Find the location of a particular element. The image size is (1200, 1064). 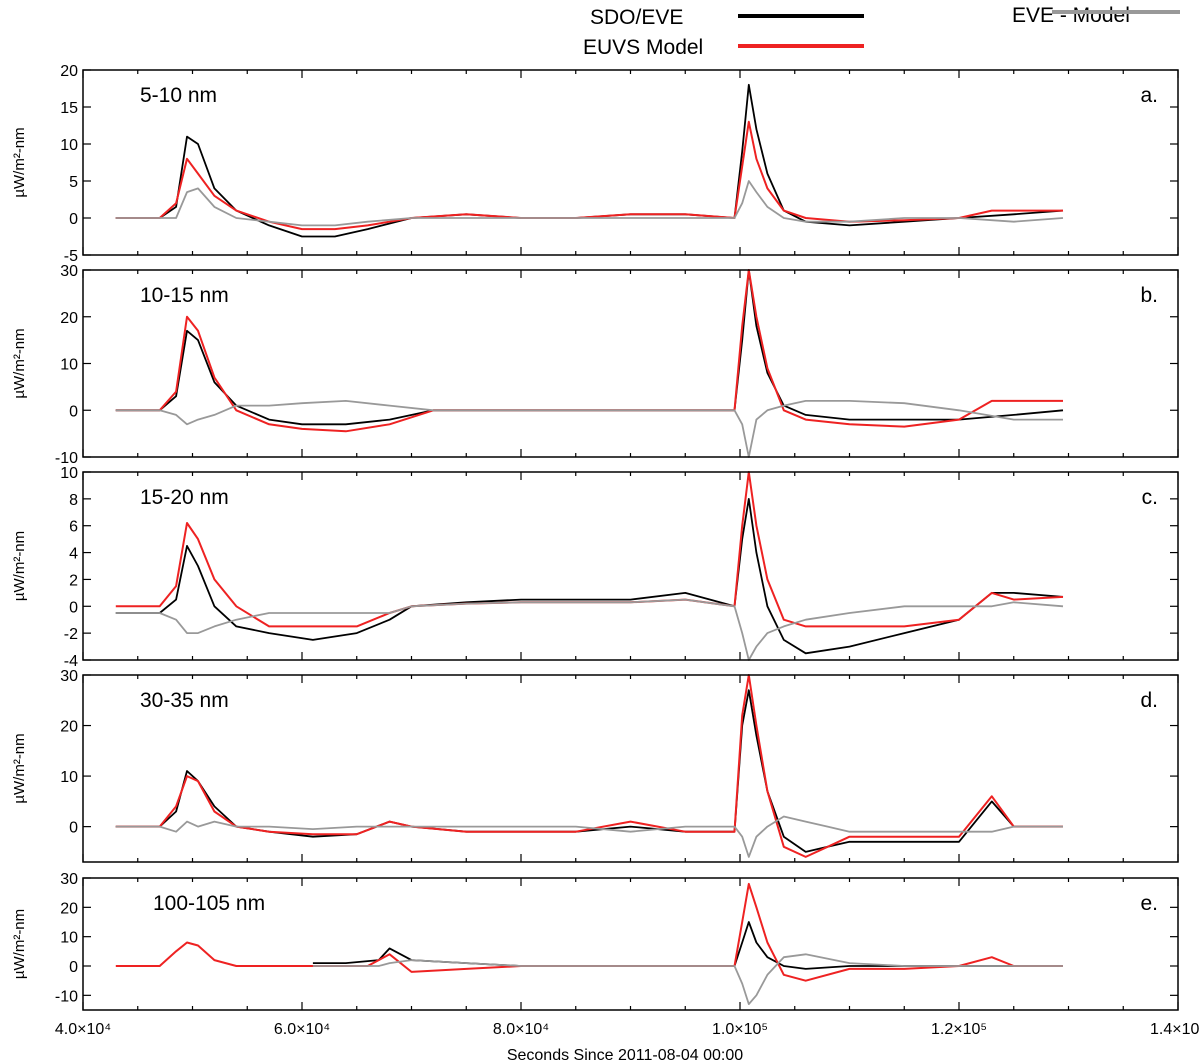

y-tick-label: 2 is located at coordinates (73, 580).